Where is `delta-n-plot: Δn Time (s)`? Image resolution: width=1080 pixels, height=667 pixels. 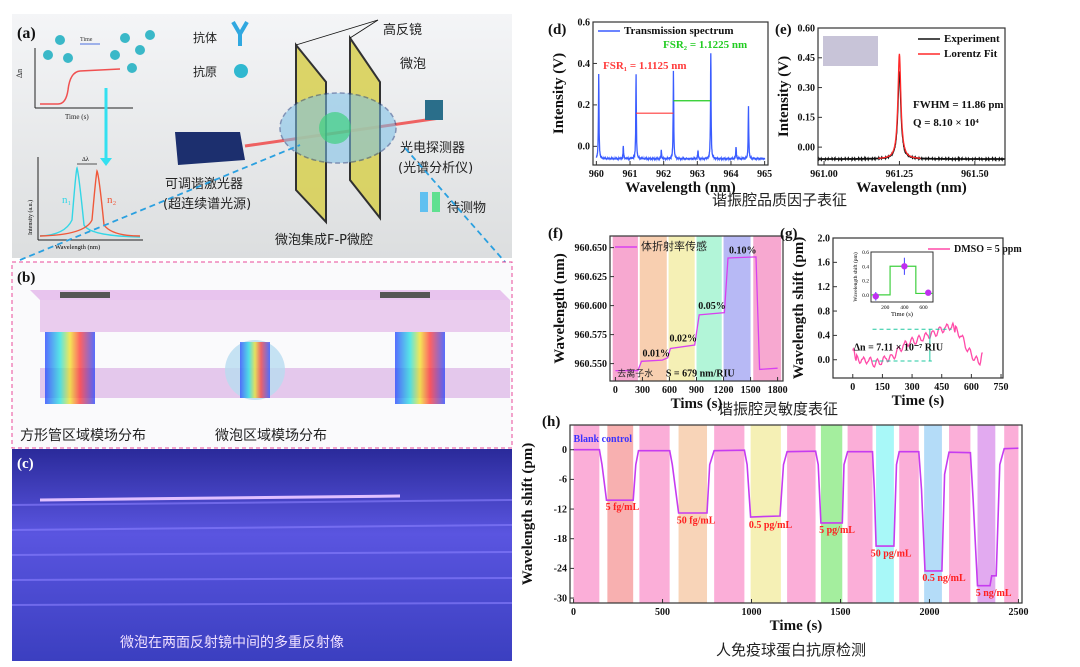 delta-n-plot: Δn Time (s) is located at coordinates (74, 84).